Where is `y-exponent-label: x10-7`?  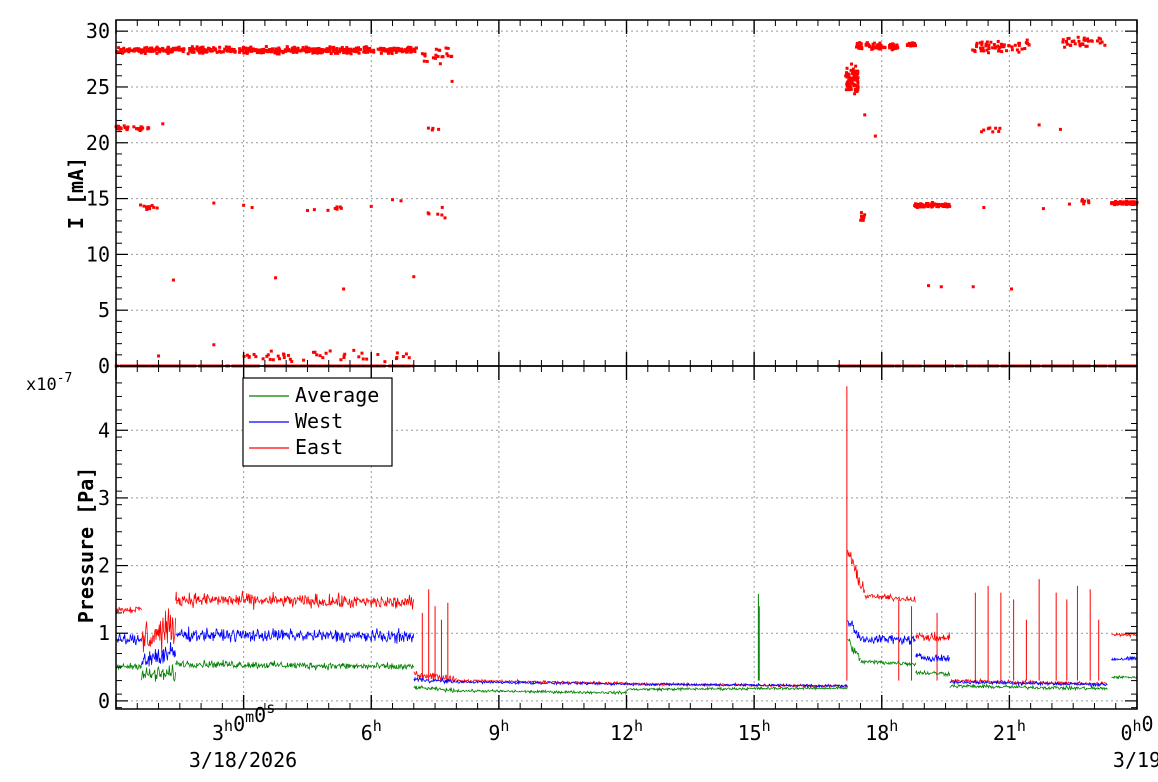 y-exponent-label: x10-7 is located at coordinates (49, 383).